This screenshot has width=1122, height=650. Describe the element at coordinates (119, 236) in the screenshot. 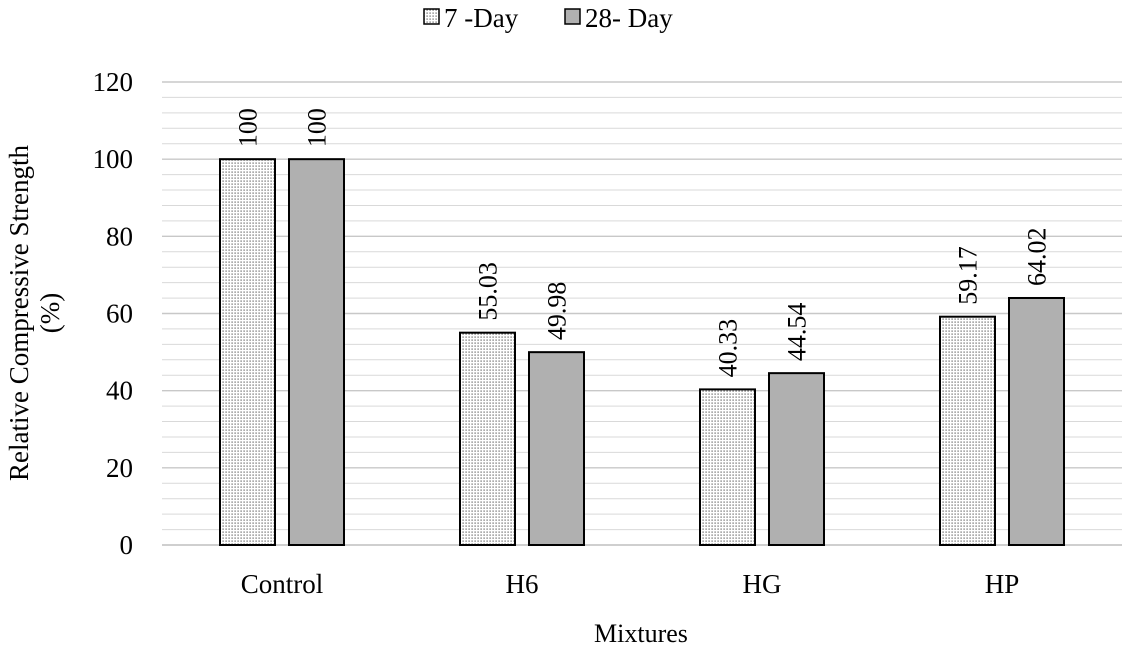

I see `y-tick-label: 80` at that location.